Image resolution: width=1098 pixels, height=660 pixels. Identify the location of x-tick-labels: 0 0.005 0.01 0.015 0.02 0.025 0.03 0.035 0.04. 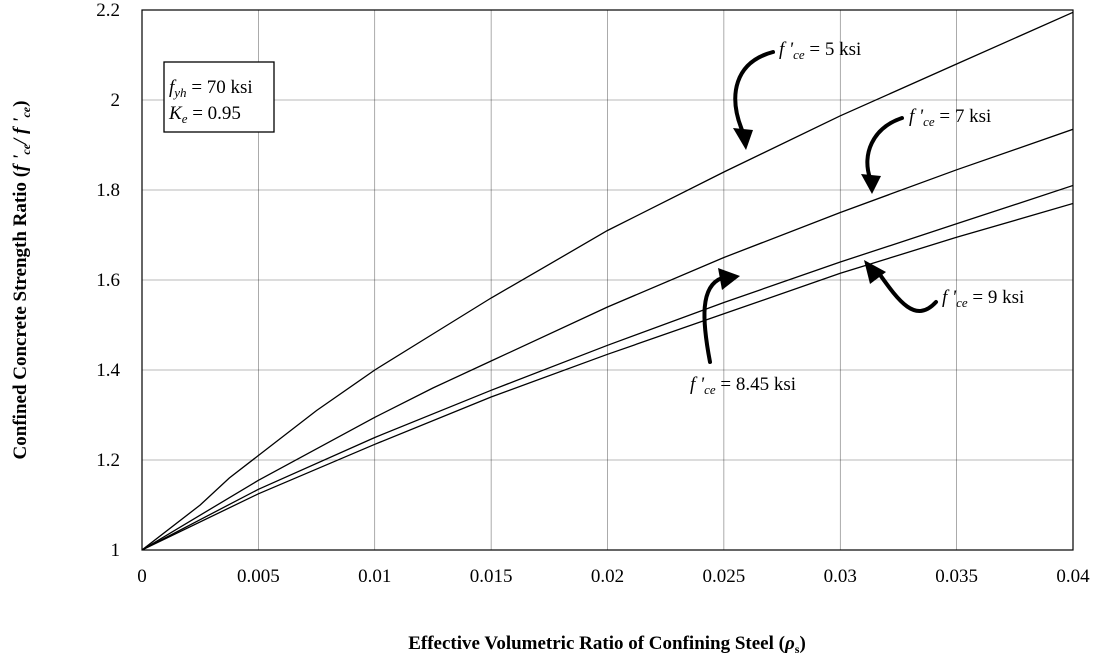
(613, 576).